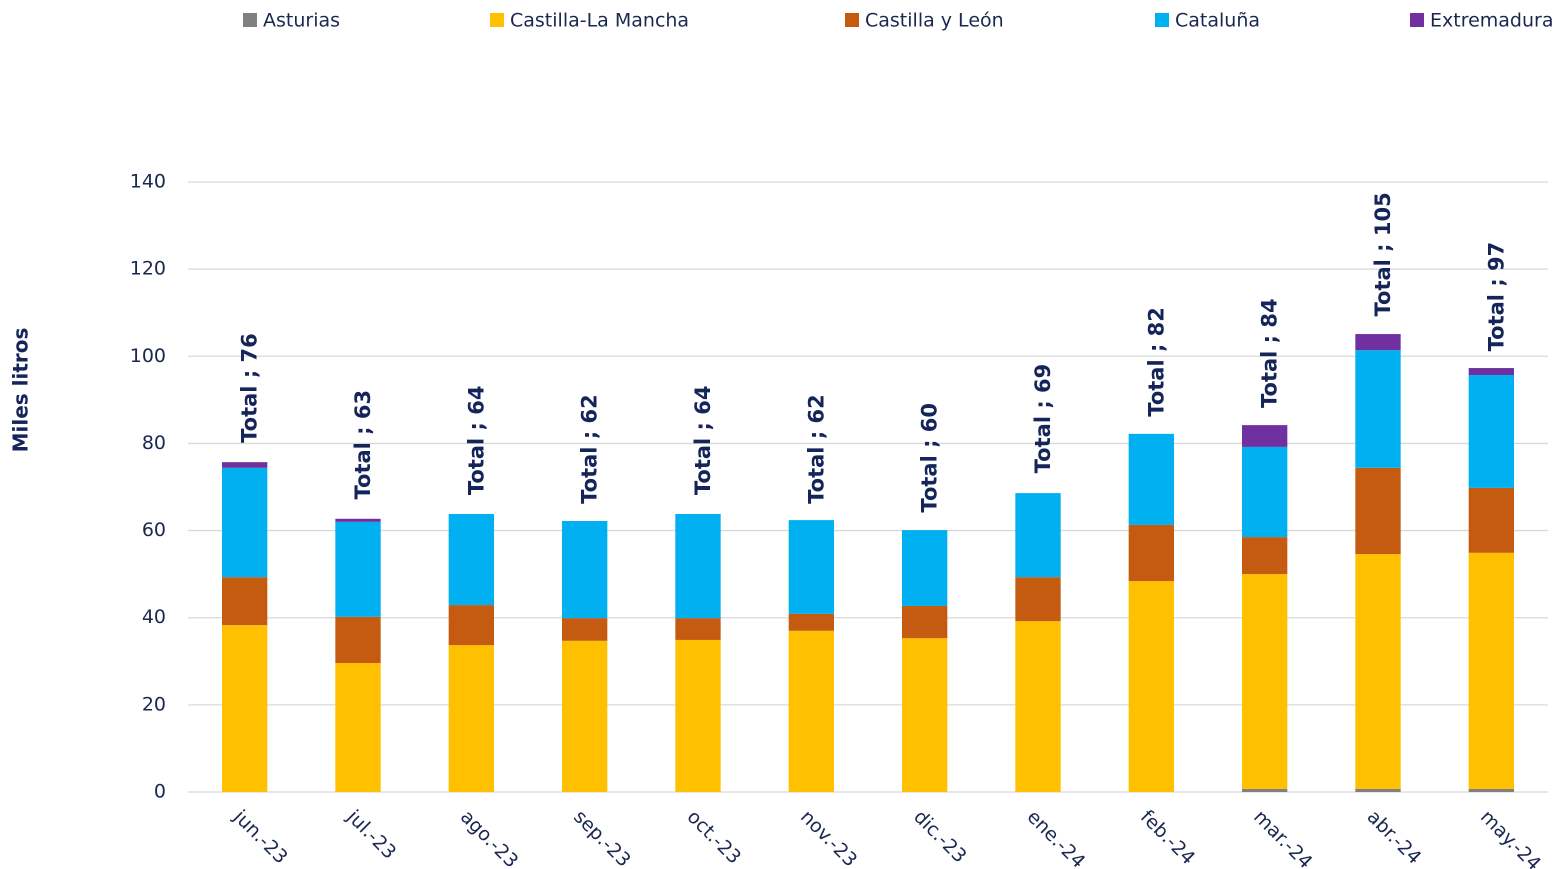  Describe the element at coordinates (1496, 297) in the screenshot. I see `total-label: Total ; 97` at that location.